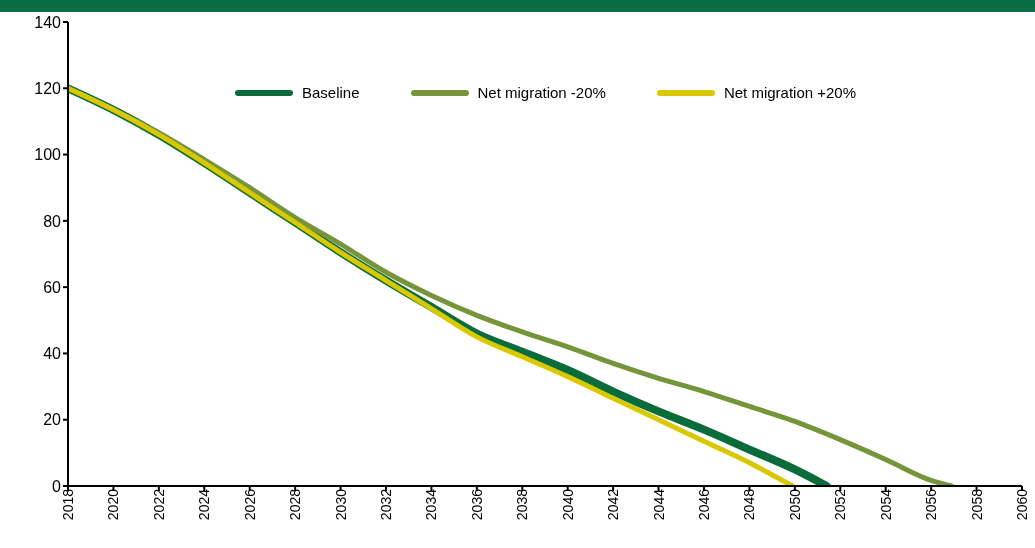  I want to click on x-tick-label: 2028, so click(295, 504).